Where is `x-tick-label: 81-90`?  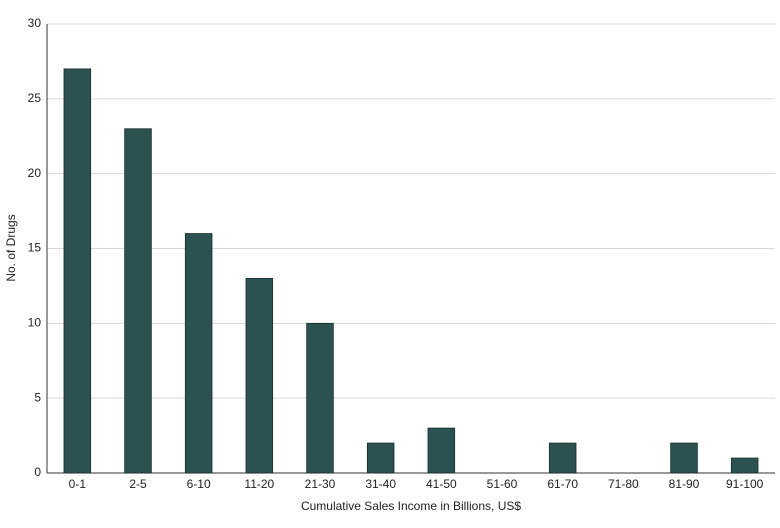
x-tick-label: 81-90 is located at coordinates (684, 484).